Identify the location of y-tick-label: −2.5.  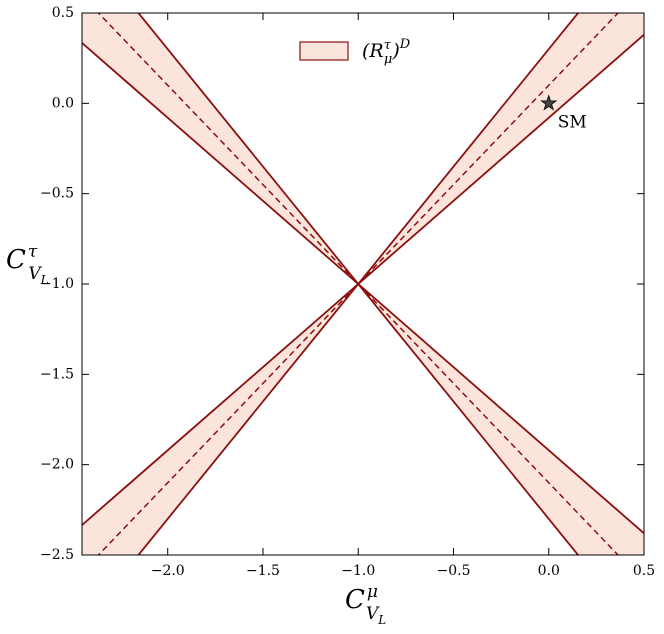
(57, 555).